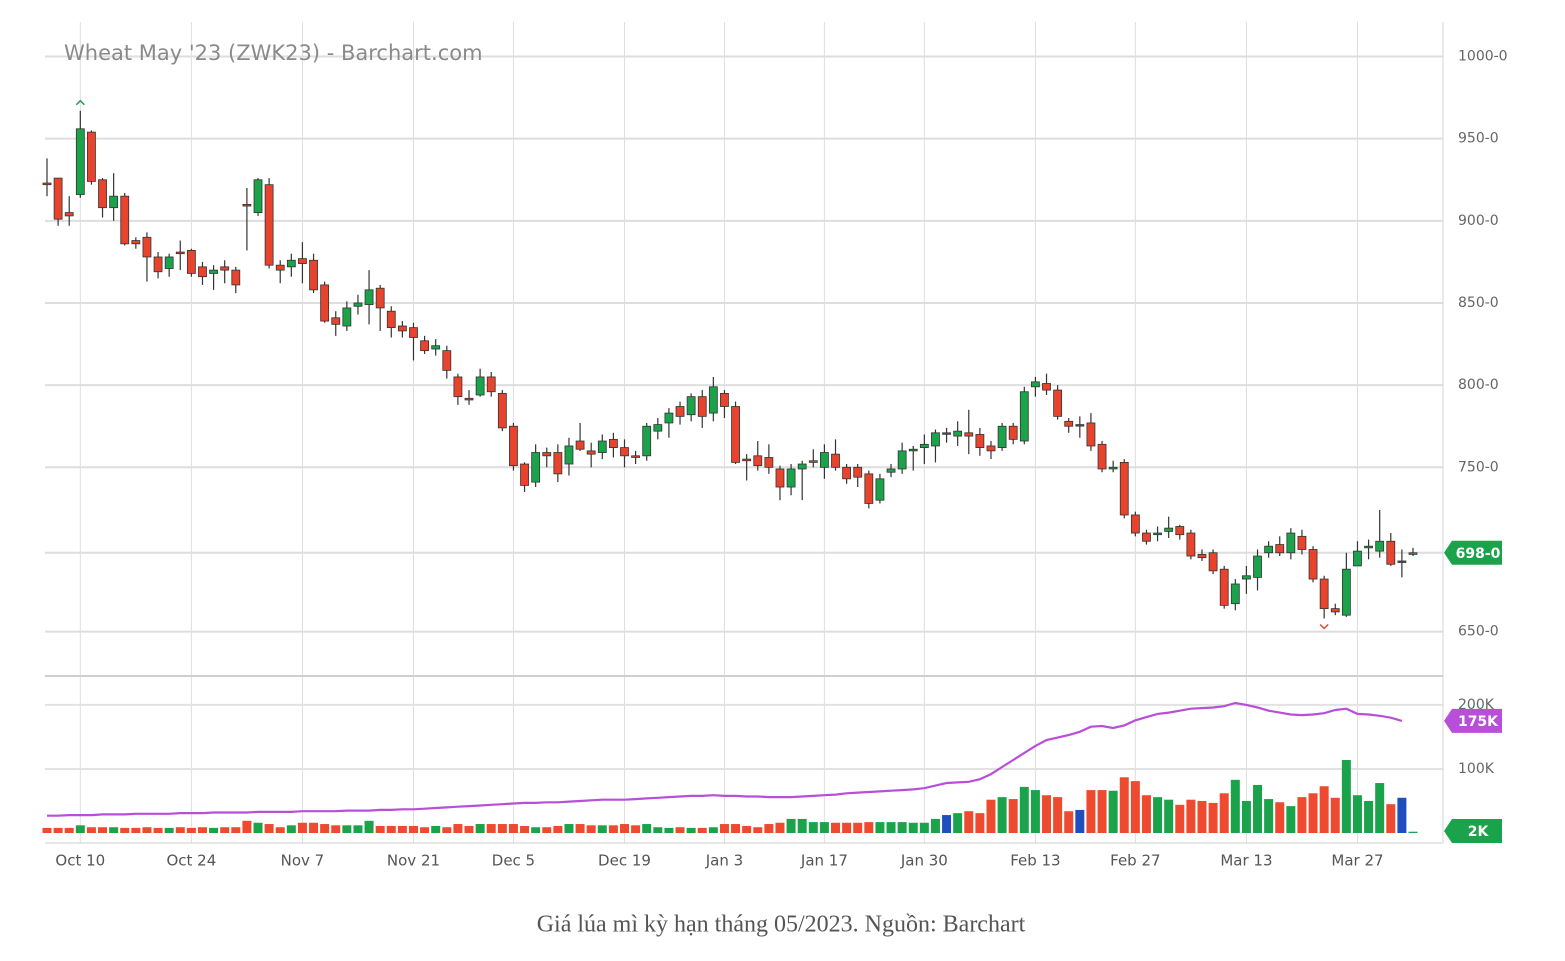 This screenshot has width=1565, height=961. What do you see at coordinates (1478, 139) in the screenshot?
I see `y-tick-label: 950-0` at bounding box center [1478, 139].